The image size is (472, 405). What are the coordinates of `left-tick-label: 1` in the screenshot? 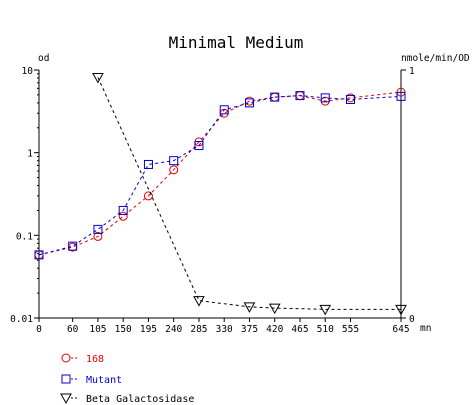 It's located at (30, 154).